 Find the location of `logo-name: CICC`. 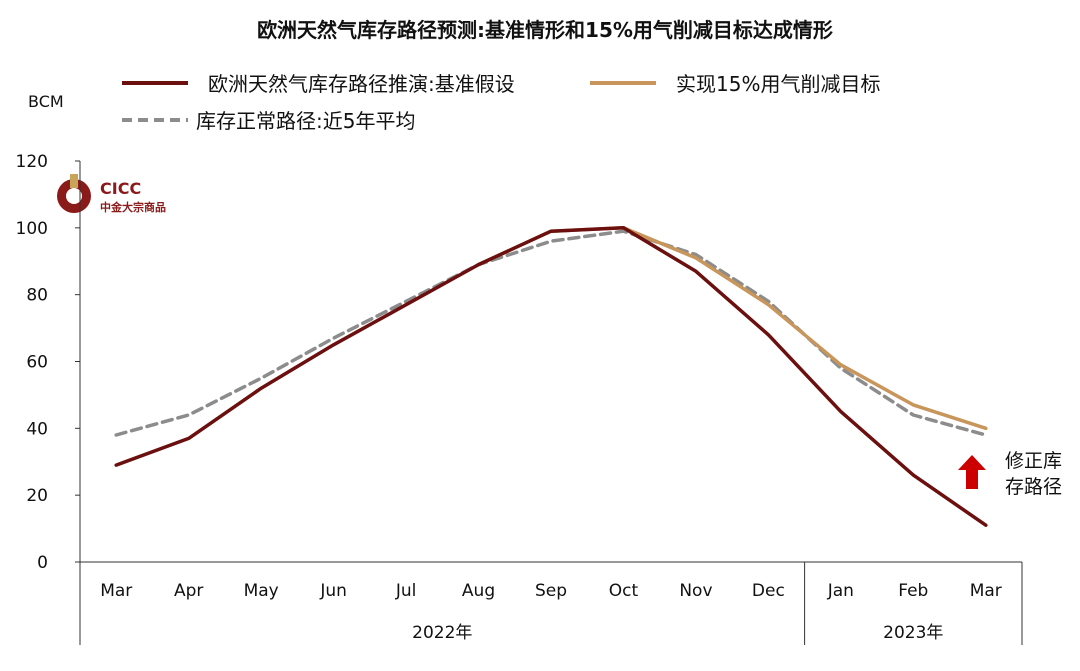

logo-name: CICC is located at coordinates (120, 188).